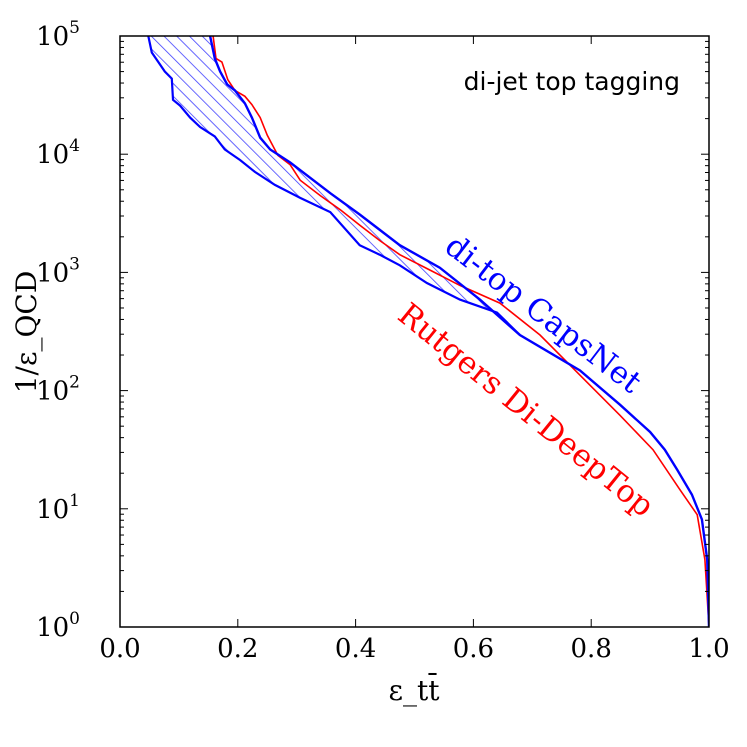  What do you see at coordinates (74, 146) in the screenshot?
I see `y-tick-exponent: 4` at bounding box center [74, 146].